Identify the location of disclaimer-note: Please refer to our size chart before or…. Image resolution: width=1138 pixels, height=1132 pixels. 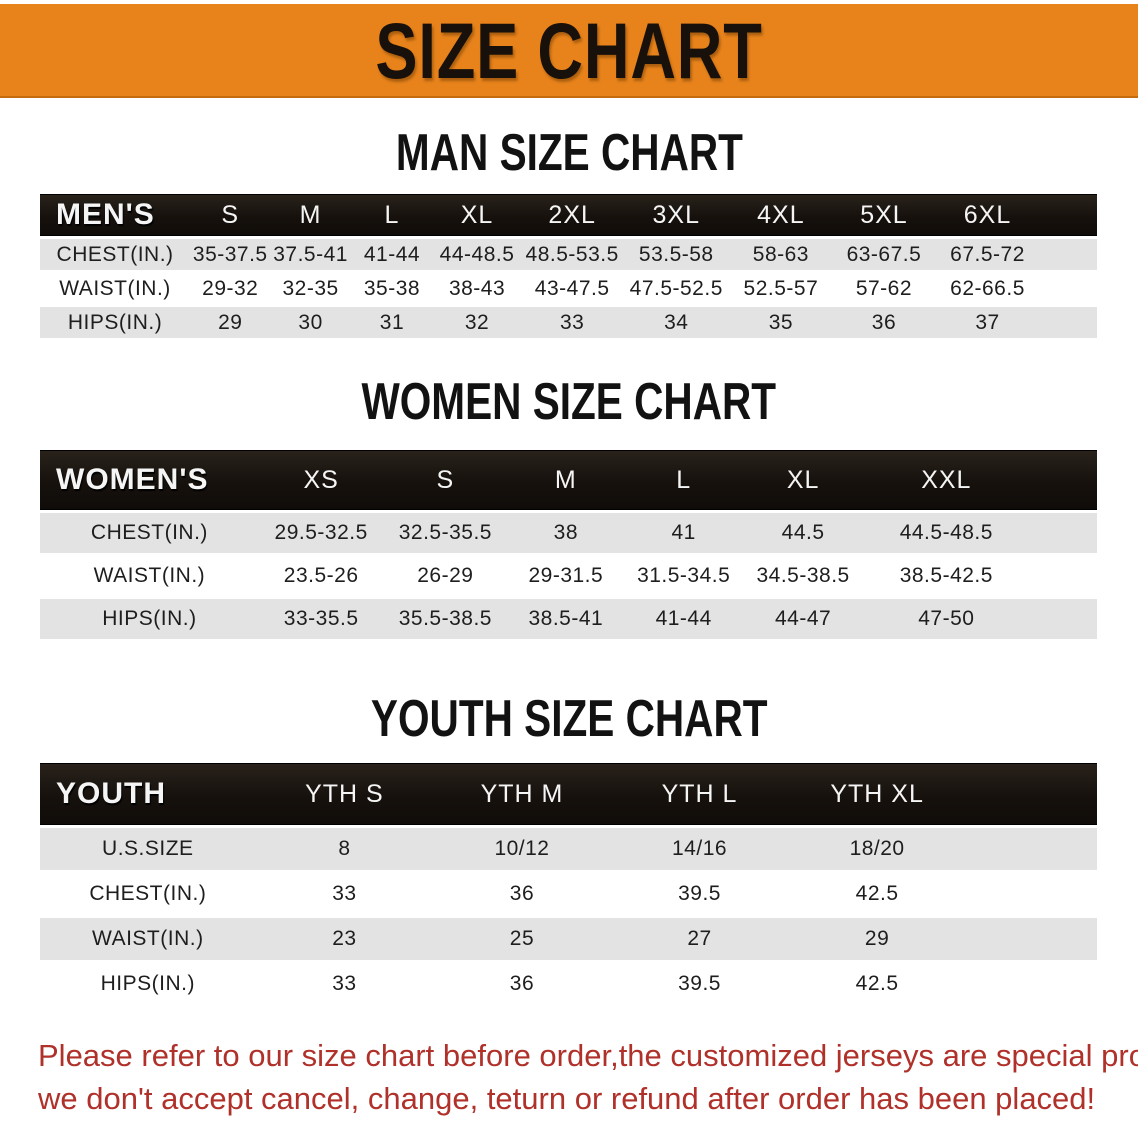
(588, 1077).